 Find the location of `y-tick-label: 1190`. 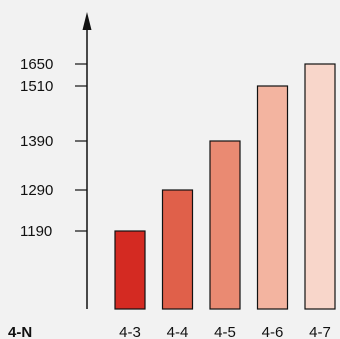

y-tick-label: 1190 is located at coordinates (36, 231).